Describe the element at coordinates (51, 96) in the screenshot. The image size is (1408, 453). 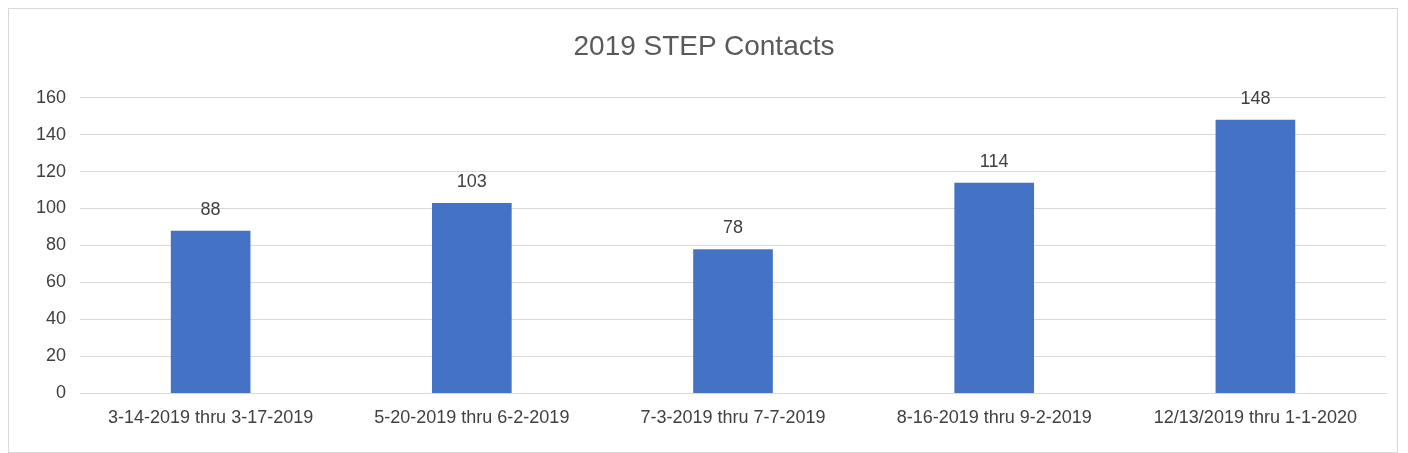
I see `y-tick-label: 160` at that location.